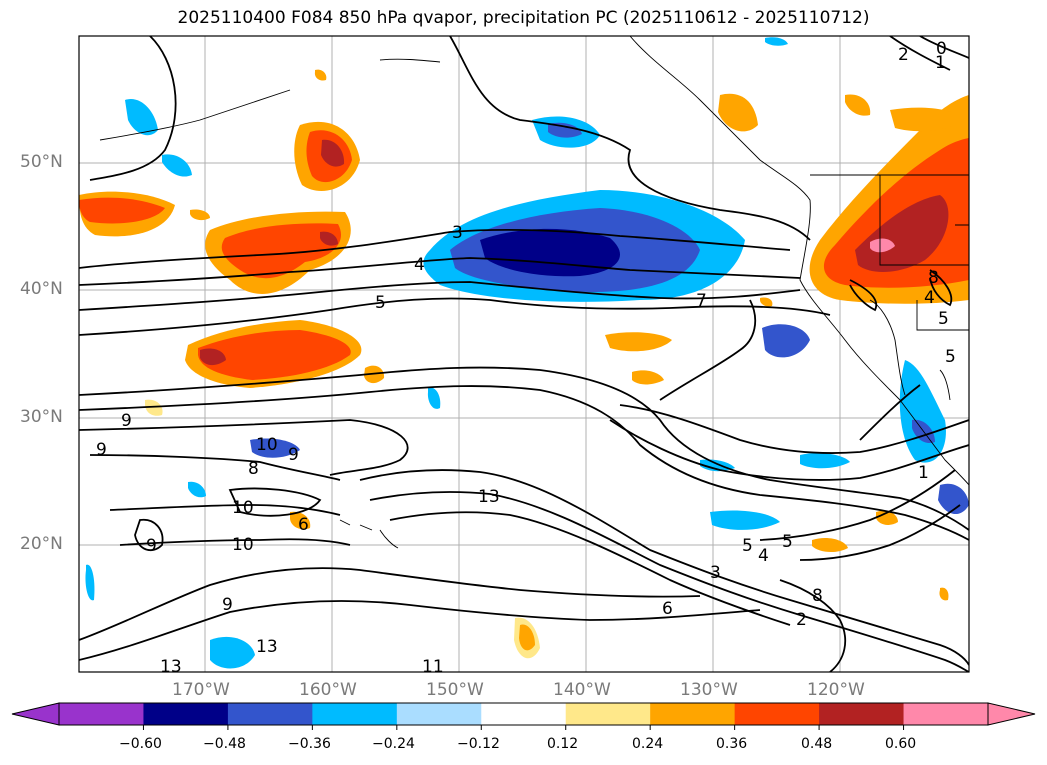 This screenshot has height=765, width=1047. Describe the element at coordinates (201, 690) in the screenshot. I see `lon-label-170w: 170°W` at that location.